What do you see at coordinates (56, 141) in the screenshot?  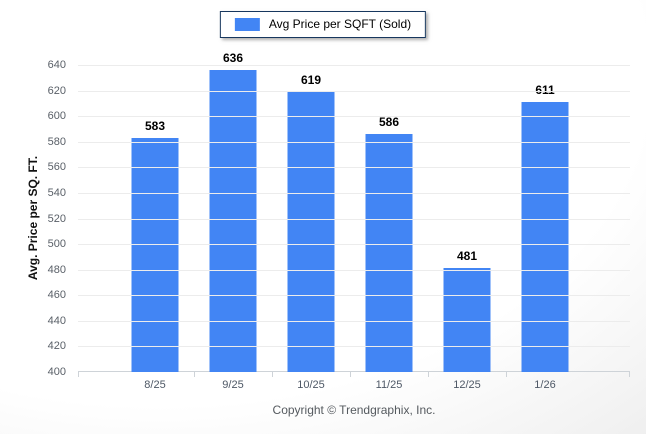 I see `y-tick-label: 580` at bounding box center [56, 141].